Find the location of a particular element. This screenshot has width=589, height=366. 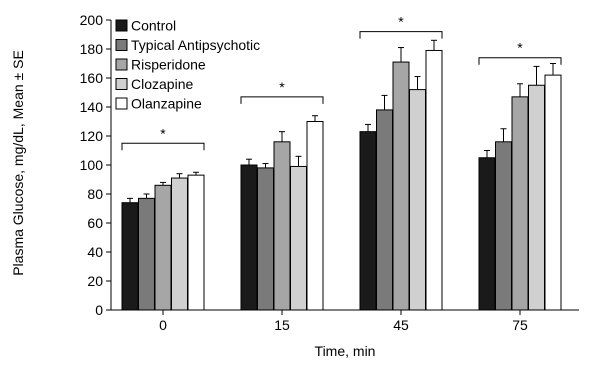

x-axis-title: Time, min is located at coordinates (345, 351).